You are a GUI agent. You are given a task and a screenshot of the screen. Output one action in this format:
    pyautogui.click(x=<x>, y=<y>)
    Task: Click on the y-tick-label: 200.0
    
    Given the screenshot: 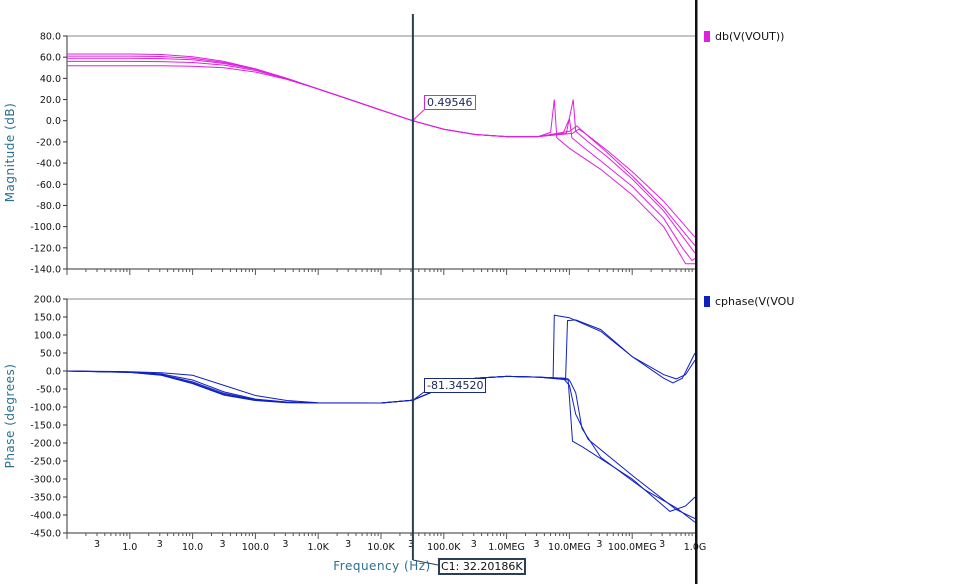 What is the action you would take?
    pyautogui.click(x=47, y=300)
    